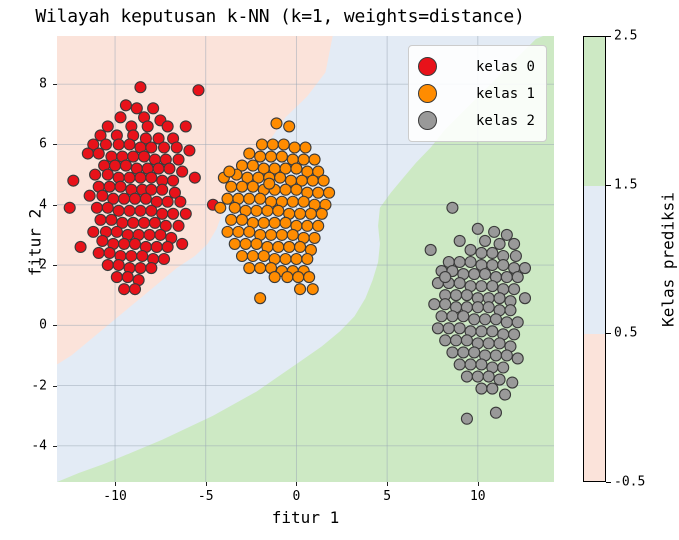 The image size is (679, 540). What do you see at coordinates (505, 120) in the screenshot?
I see `legend-item-label: kelas 2` at bounding box center [505, 120].